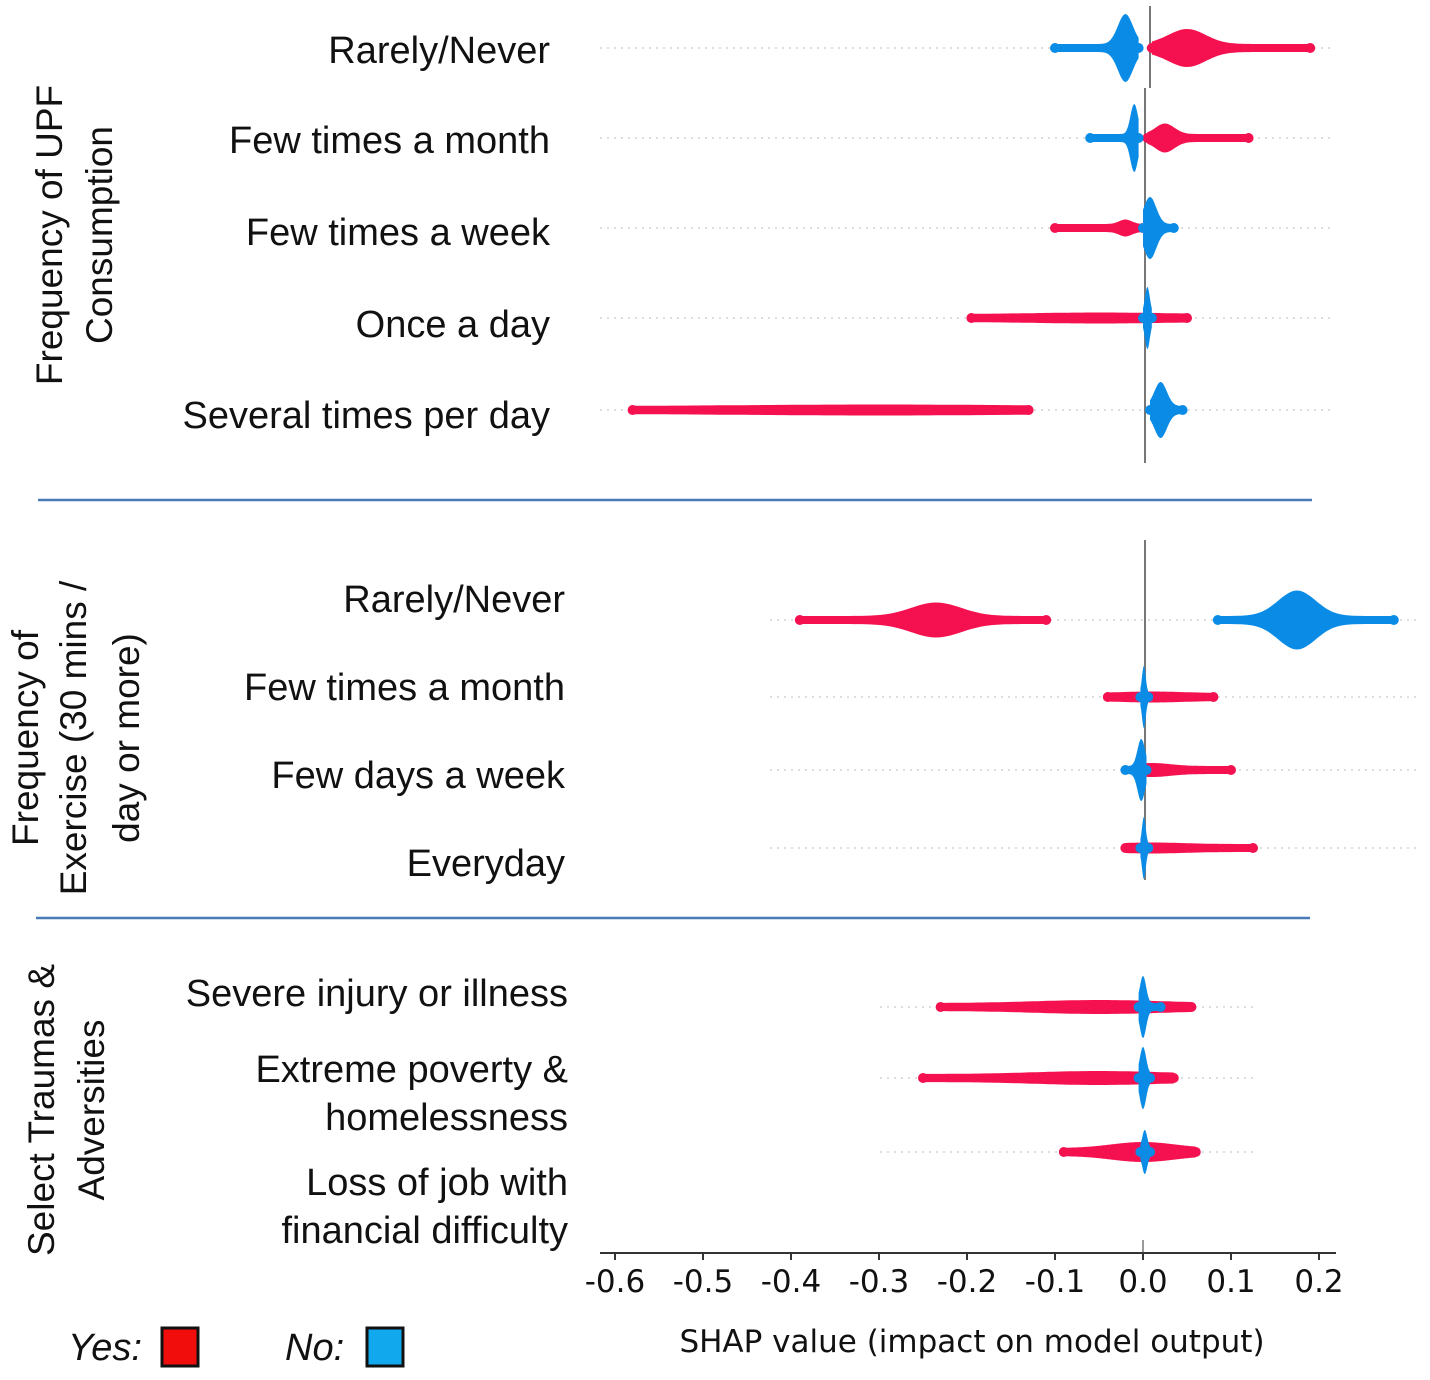  Describe the element at coordinates (967, 1282) in the screenshot. I see `x-tick-label: -0.2` at that location.